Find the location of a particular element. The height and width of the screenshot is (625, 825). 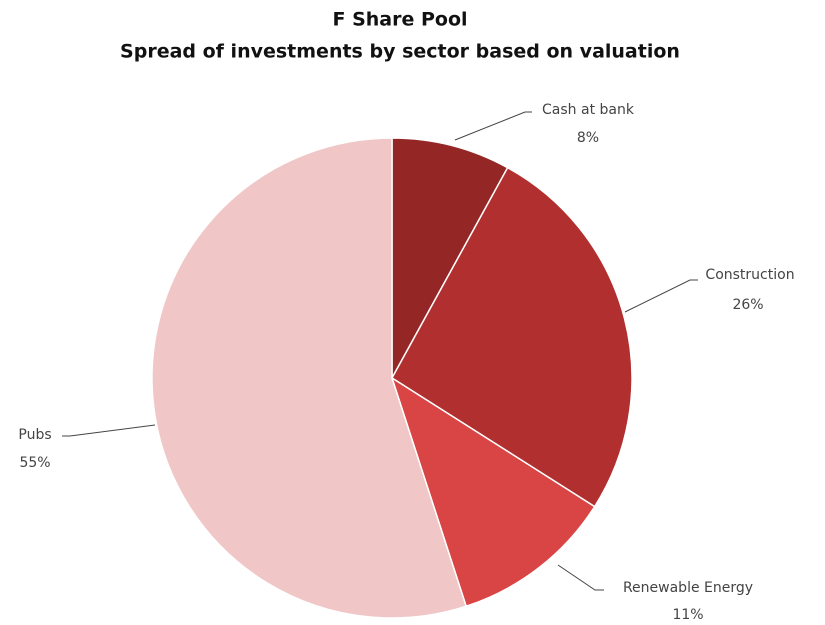

chart-title: F Share Pool is located at coordinates (399, 20).